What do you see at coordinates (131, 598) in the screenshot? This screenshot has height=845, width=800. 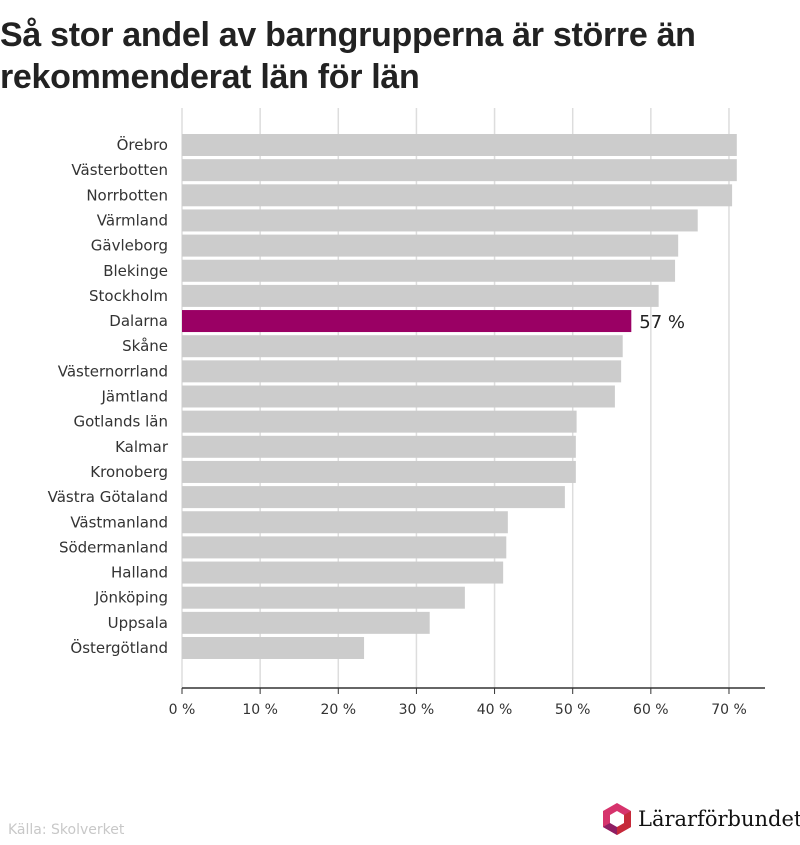 I see `category-label: Jönköping` at bounding box center [131, 598].